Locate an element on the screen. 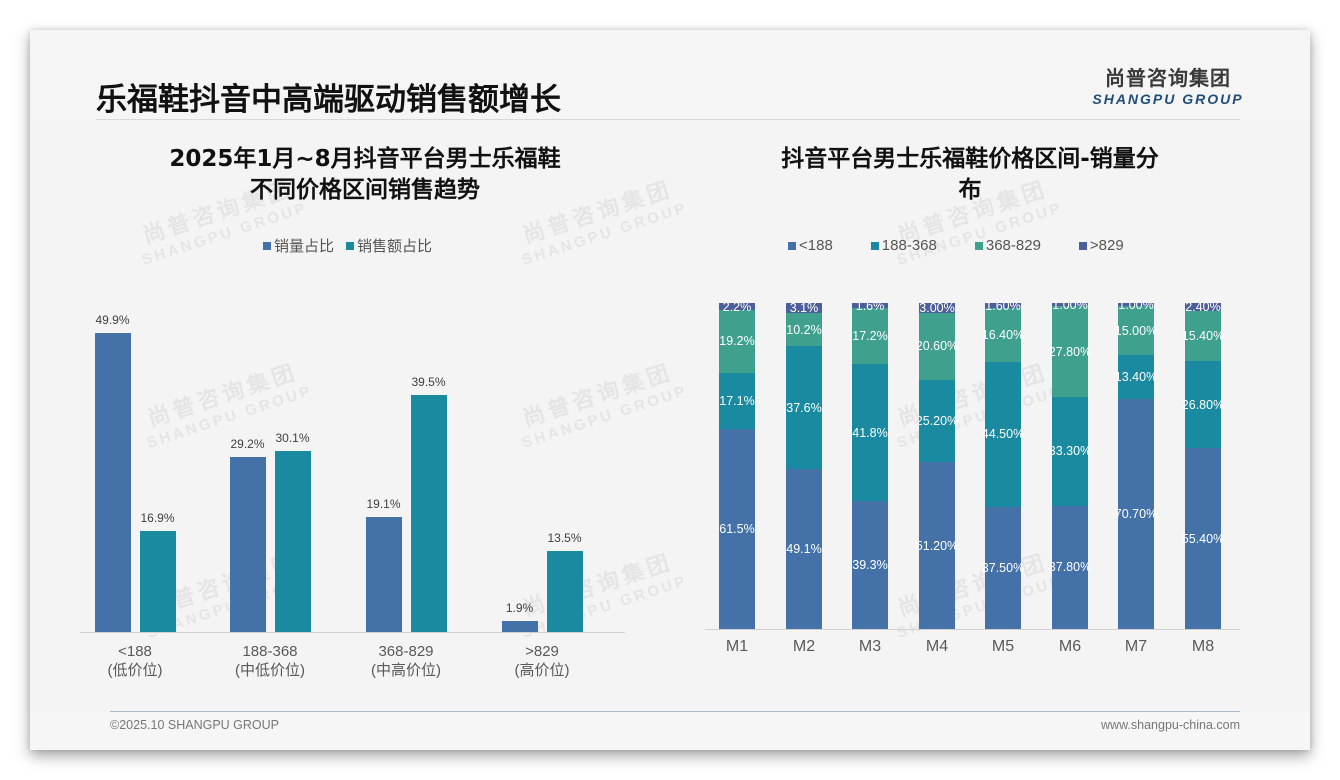  stacked-bar-m6: 37.80% 33.30% 27.80% 1.00% is located at coordinates (1070, 463).